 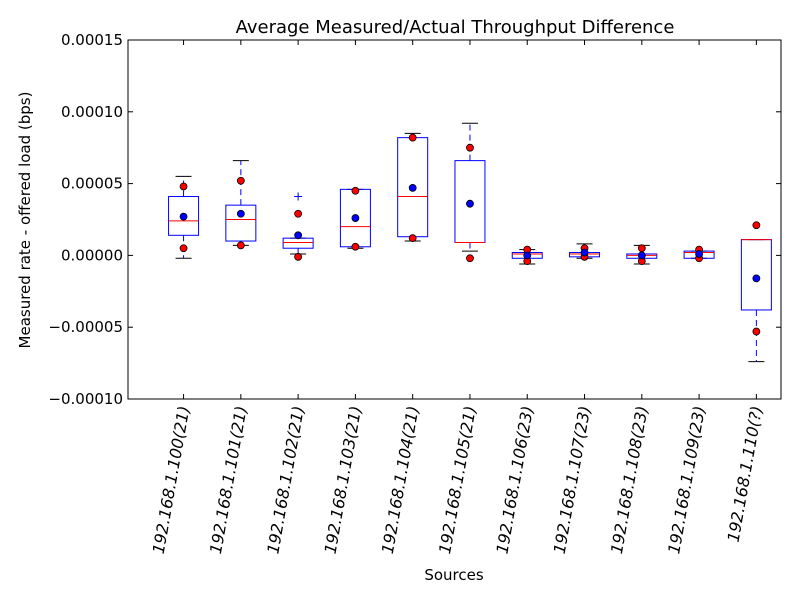 What do you see at coordinates (403, 297) in the screenshot?
I see `box-group: 192.168.1.104(21)` at bounding box center [403, 297].